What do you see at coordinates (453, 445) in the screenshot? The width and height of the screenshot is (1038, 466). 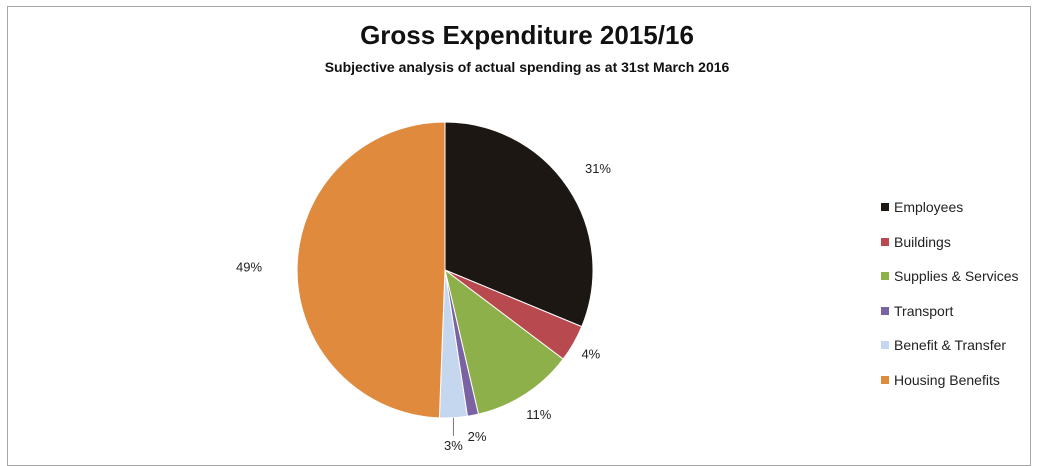 I see `data-label-benefit-transfer: 3%` at bounding box center [453, 445].